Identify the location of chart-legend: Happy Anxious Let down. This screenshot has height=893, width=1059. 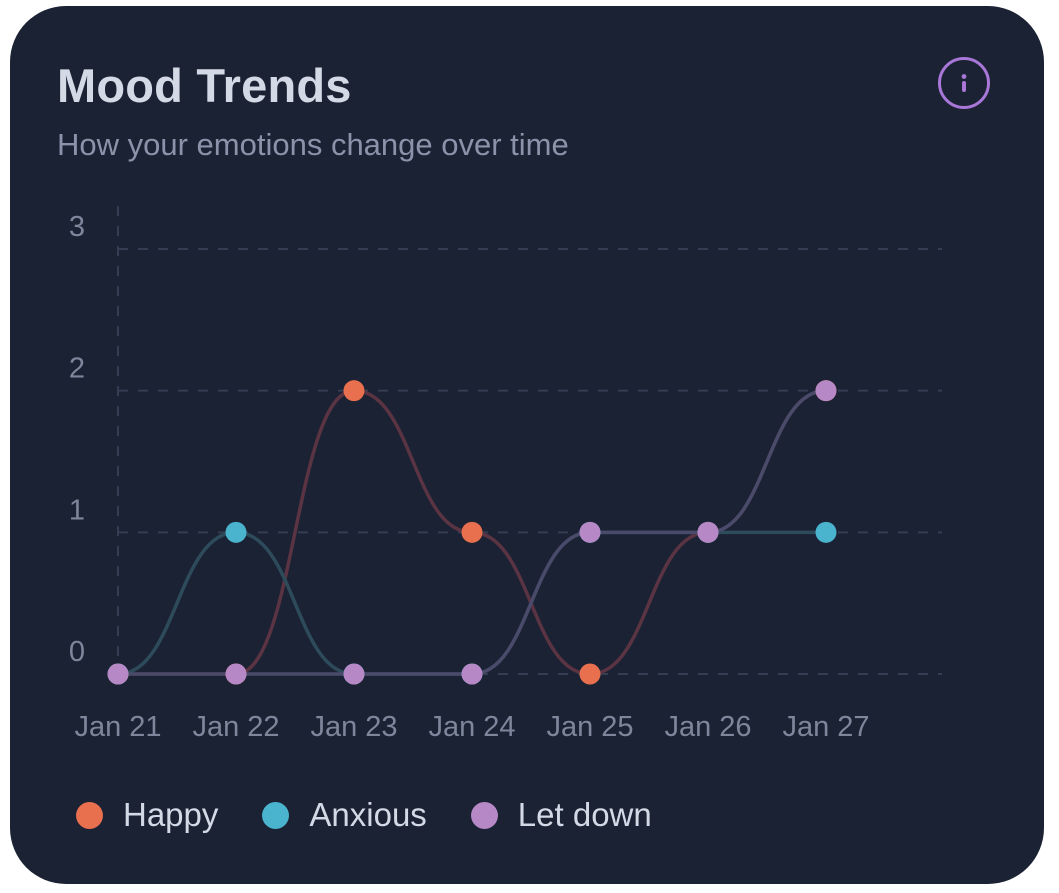
(386, 815).